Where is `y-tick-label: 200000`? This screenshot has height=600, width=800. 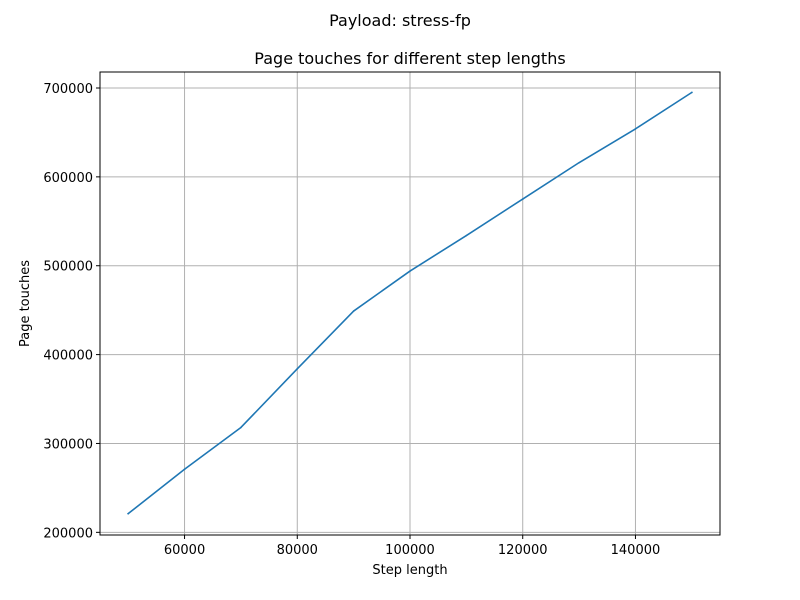 y-tick-label: 200000 is located at coordinates (68, 533).